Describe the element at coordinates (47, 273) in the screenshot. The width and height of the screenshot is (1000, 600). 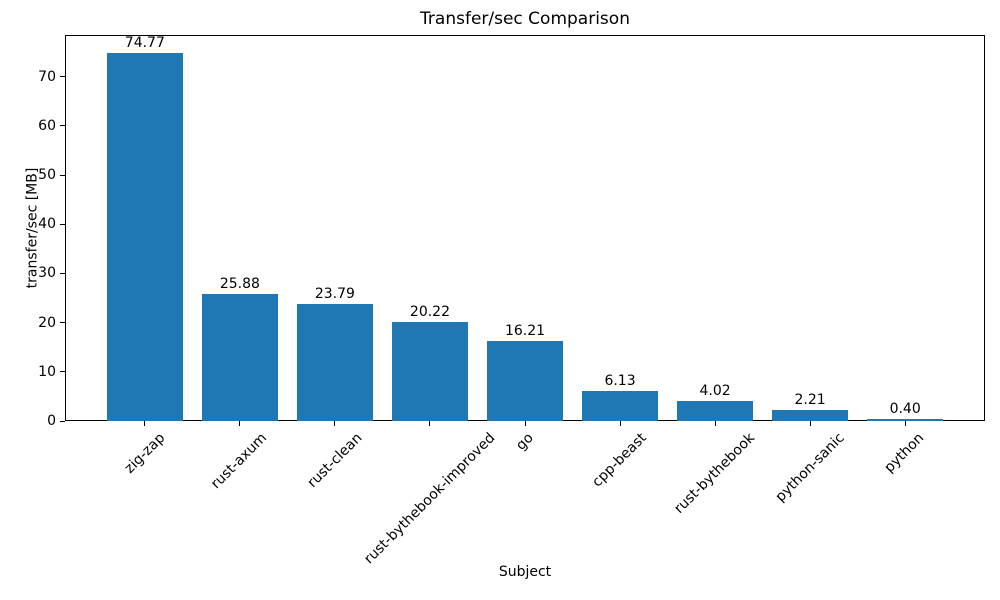
I see `y-tick-label: 30` at that location.